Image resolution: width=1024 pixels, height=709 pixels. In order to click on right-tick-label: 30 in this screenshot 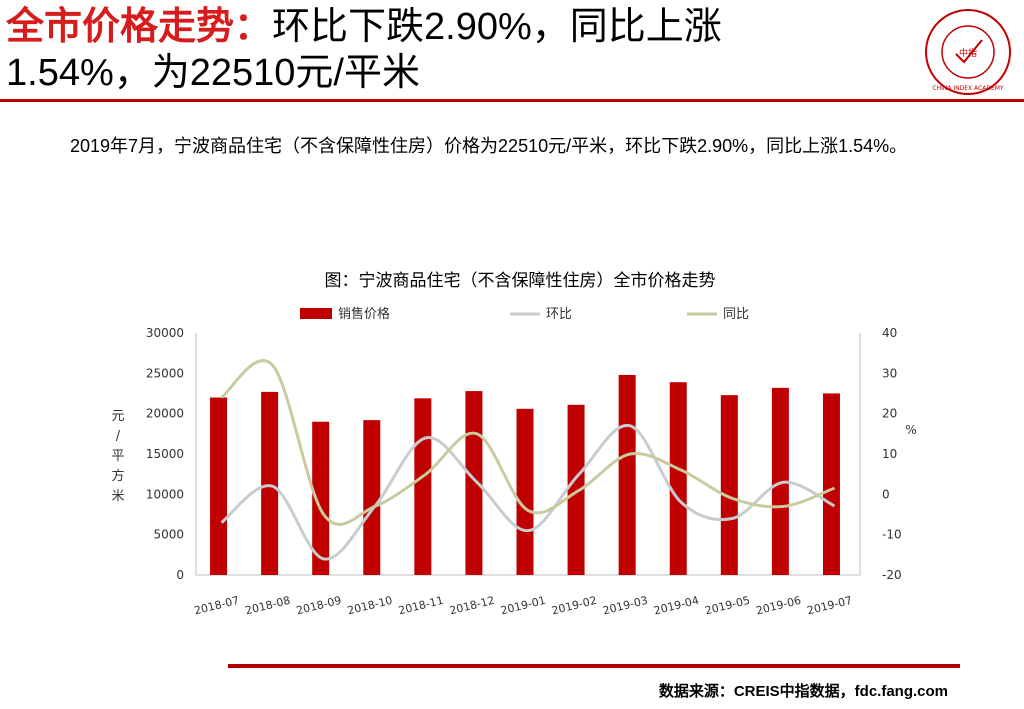, I will do `click(889, 373)`.